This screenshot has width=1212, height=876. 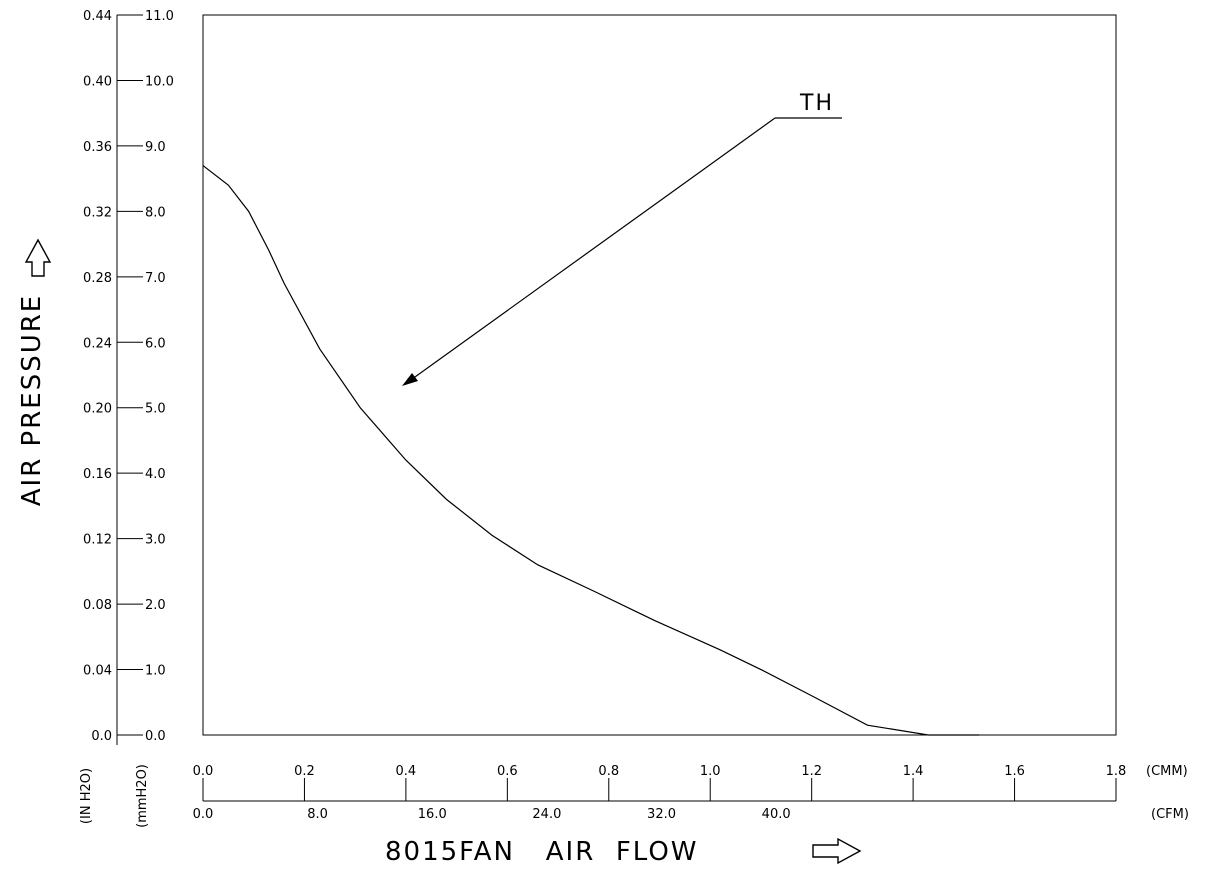 What do you see at coordinates (406, 771) in the screenshot?
I see `x-tick-label-cmm: 0.4` at bounding box center [406, 771].